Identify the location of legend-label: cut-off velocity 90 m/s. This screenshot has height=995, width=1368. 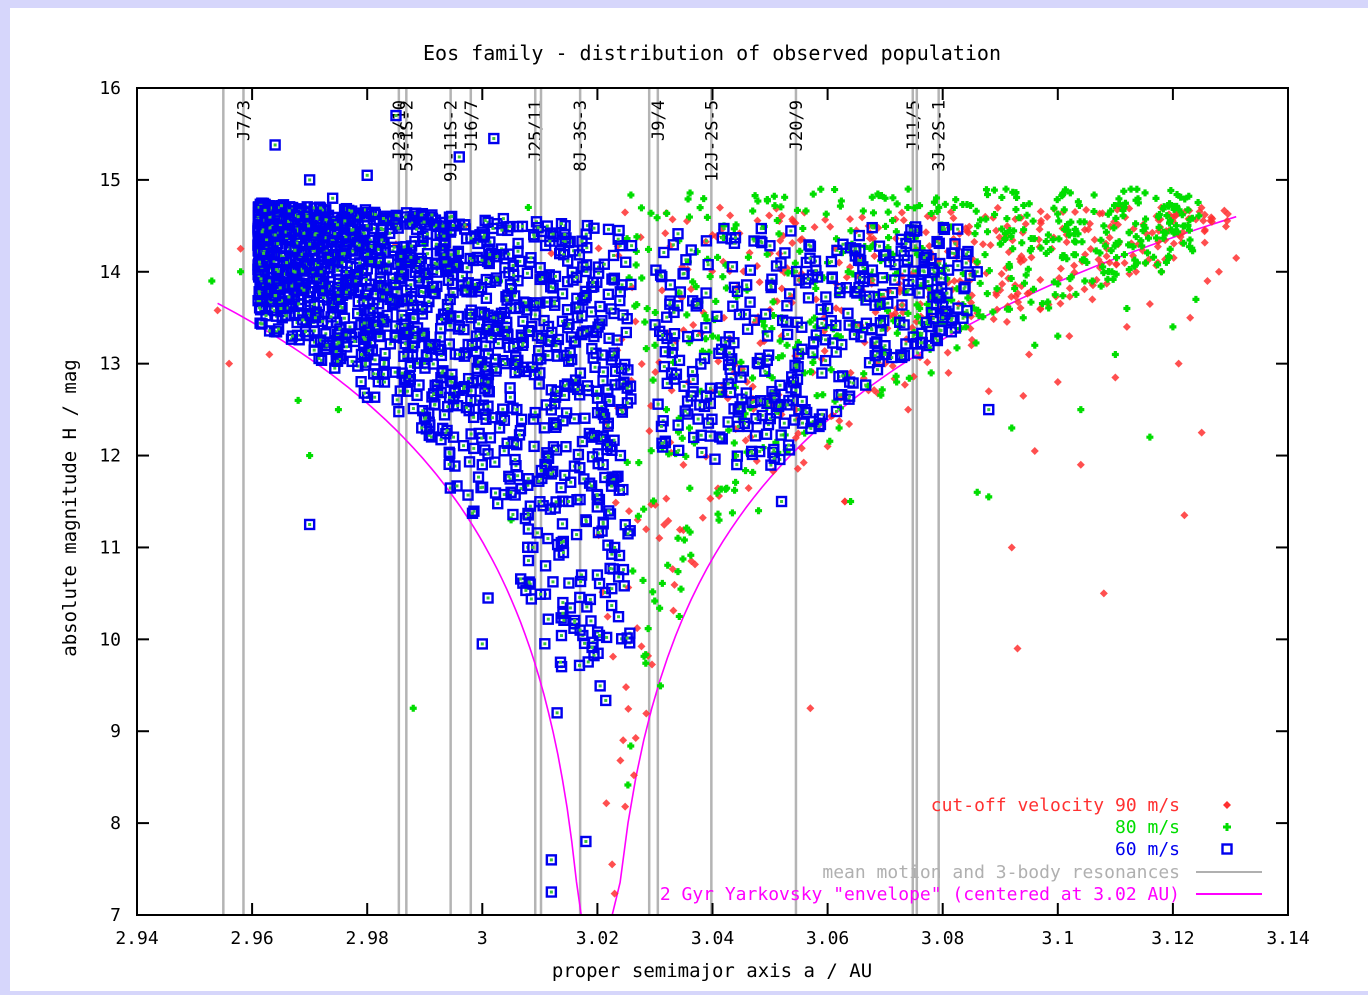
(1055, 805).